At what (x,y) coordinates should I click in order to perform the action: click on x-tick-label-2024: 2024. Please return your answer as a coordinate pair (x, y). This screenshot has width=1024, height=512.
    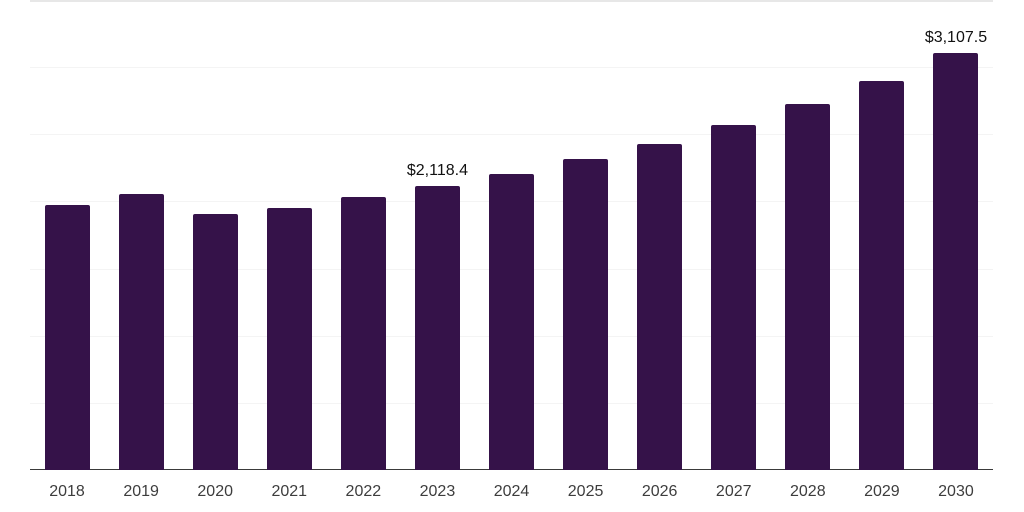
    Looking at the image, I should click on (511, 491).